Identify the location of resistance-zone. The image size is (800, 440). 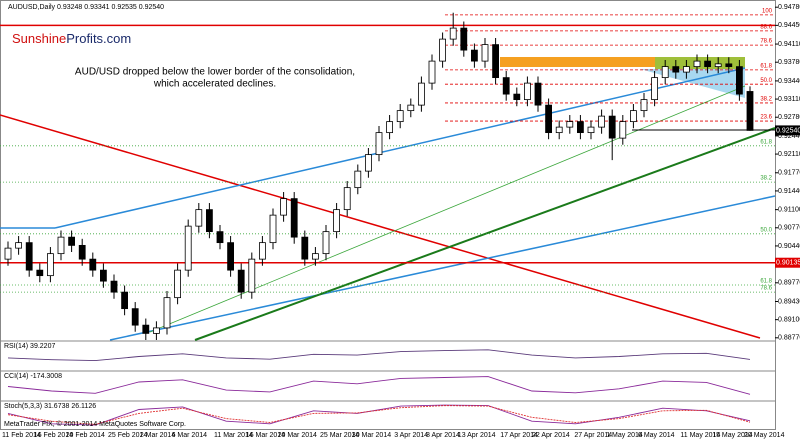
(622, 62).